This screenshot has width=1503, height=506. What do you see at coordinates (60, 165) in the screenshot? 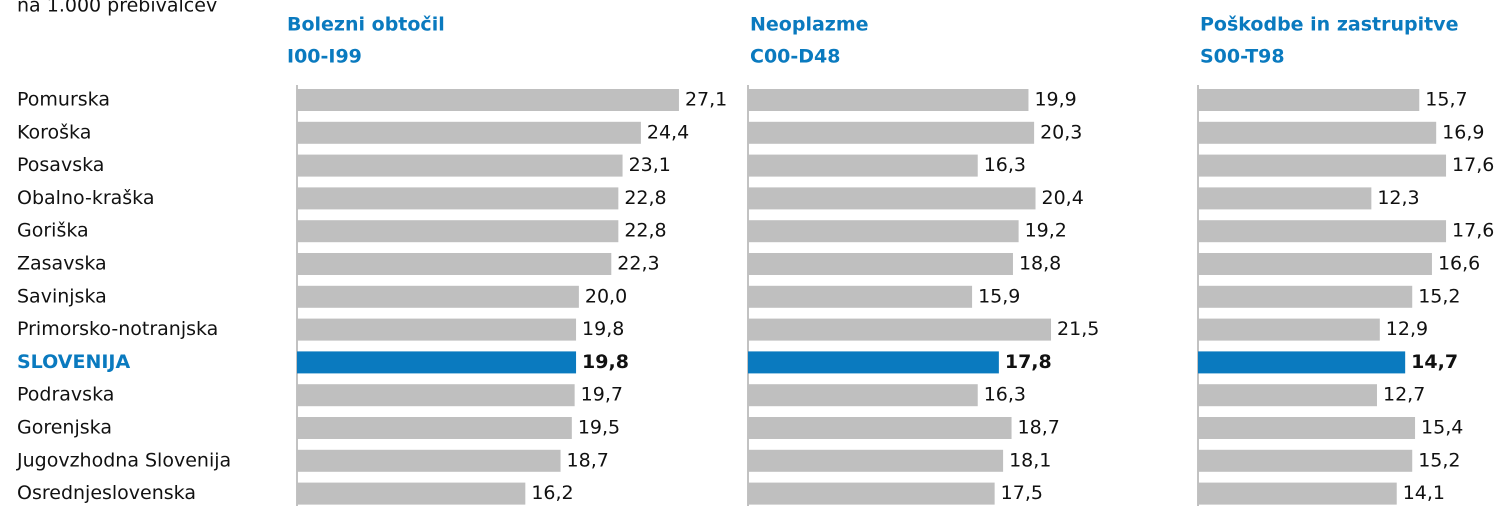
I see `category-label: Posavska` at bounding box center [60, 165].